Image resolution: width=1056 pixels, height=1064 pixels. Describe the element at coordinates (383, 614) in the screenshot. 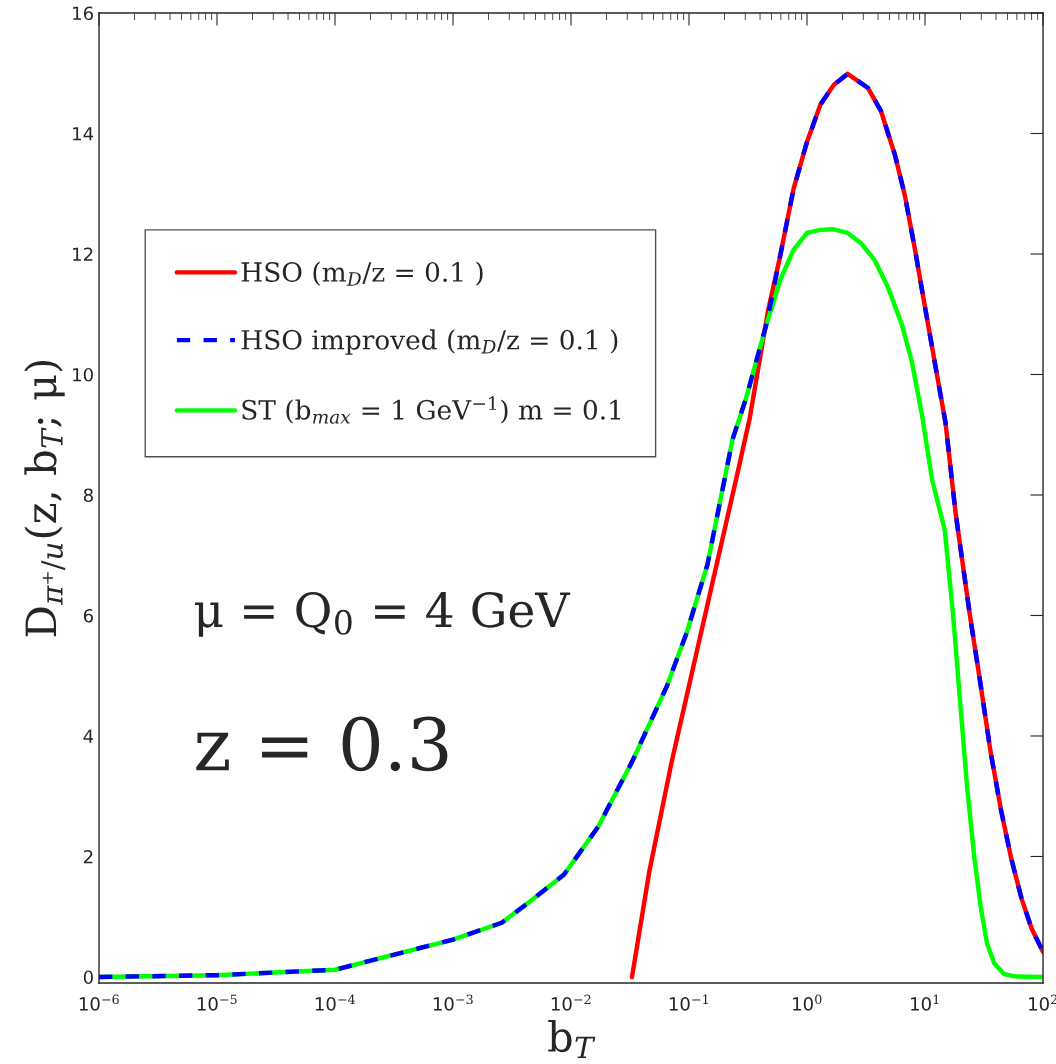

I see `annotation: μ = Q$_{0}$ = 4 GeV` at that location.